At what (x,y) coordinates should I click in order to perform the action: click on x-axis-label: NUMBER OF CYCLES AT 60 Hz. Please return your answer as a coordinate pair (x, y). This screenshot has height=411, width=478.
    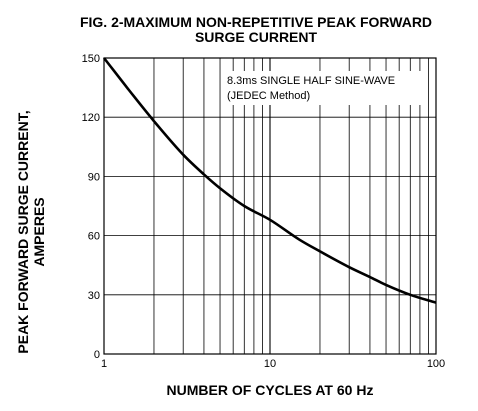
    Looking at the image, I should click on (270, 390).